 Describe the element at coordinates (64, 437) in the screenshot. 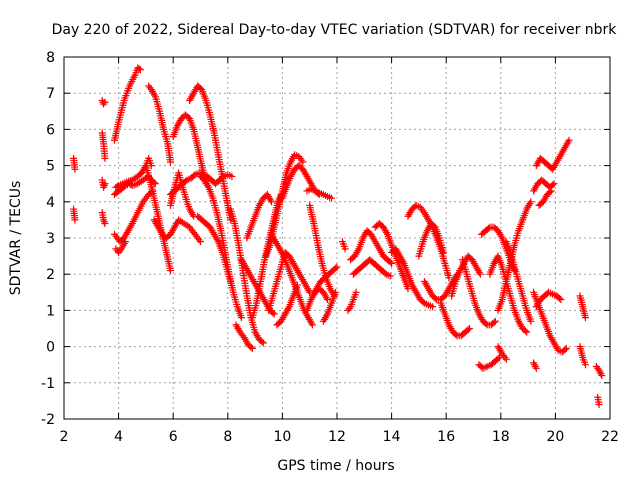

I see `x-tick-label: 2` at that location.